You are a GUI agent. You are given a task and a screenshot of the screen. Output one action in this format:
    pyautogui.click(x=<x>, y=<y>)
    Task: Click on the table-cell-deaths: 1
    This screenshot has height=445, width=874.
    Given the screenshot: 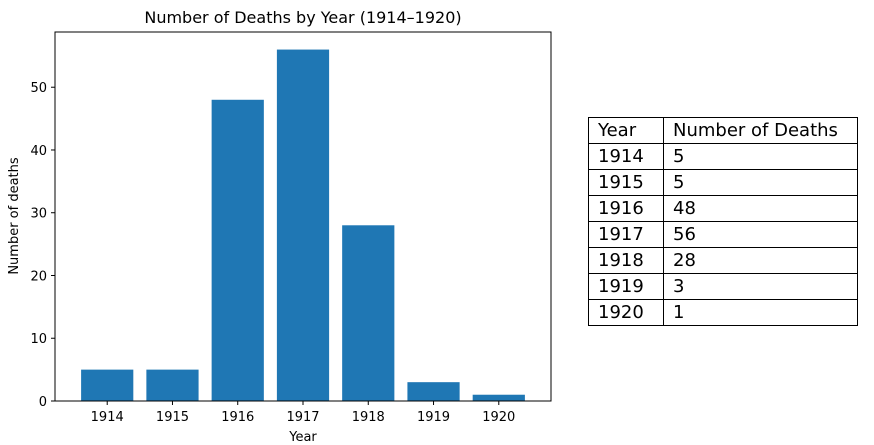 What is the action you would take?
    pyautogui.click(x=760, y=312)
    